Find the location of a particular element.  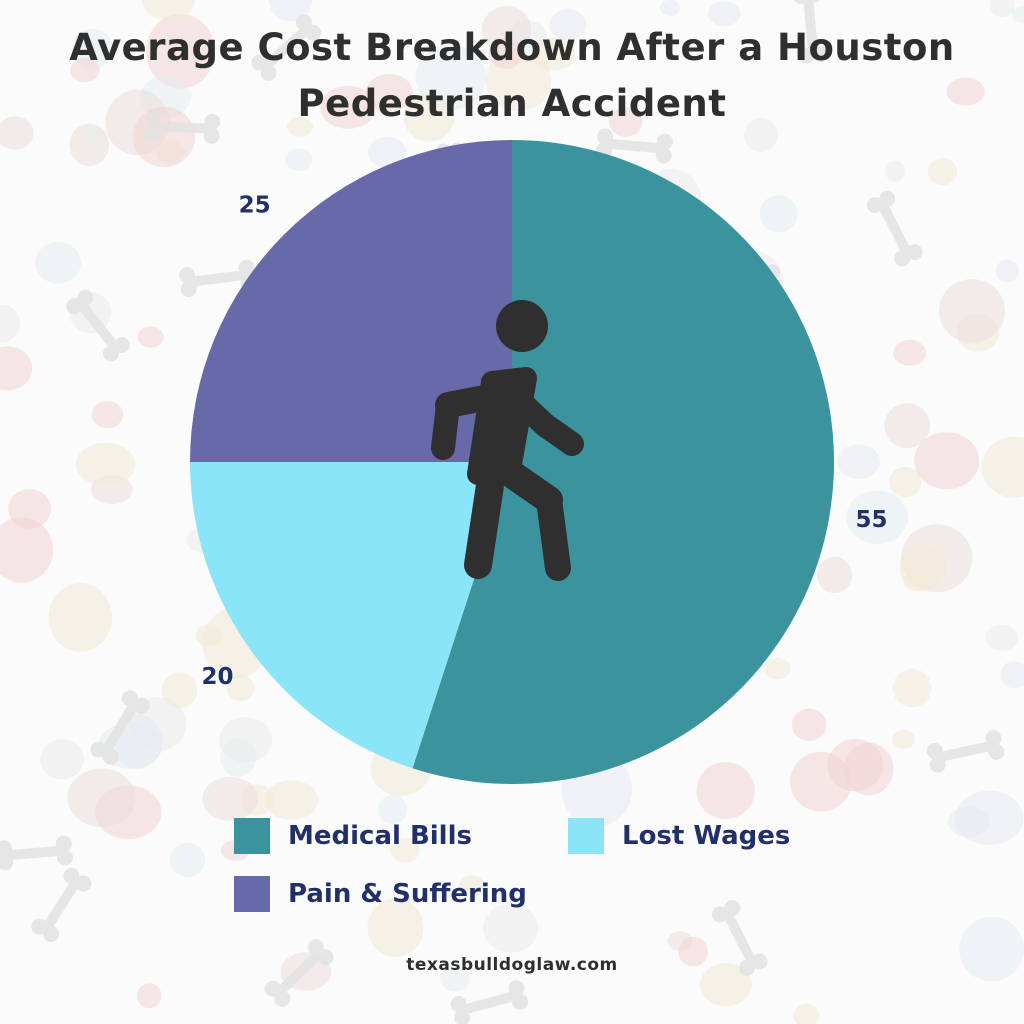

data-label-pain-suffering: 25 is located at coordinates (255, 206).